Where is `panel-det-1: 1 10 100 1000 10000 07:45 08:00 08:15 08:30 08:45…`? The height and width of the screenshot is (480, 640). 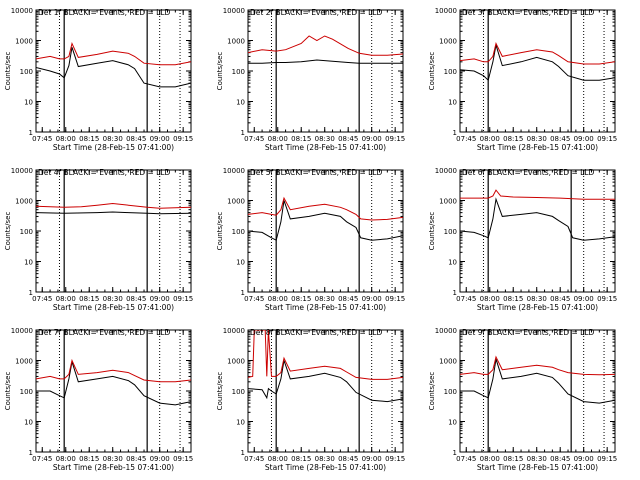
panel-det-1: 1 10 100 1000 10000 07:45 08:00 08:15 08:30 08:45… is located at coordinates (98, 79).